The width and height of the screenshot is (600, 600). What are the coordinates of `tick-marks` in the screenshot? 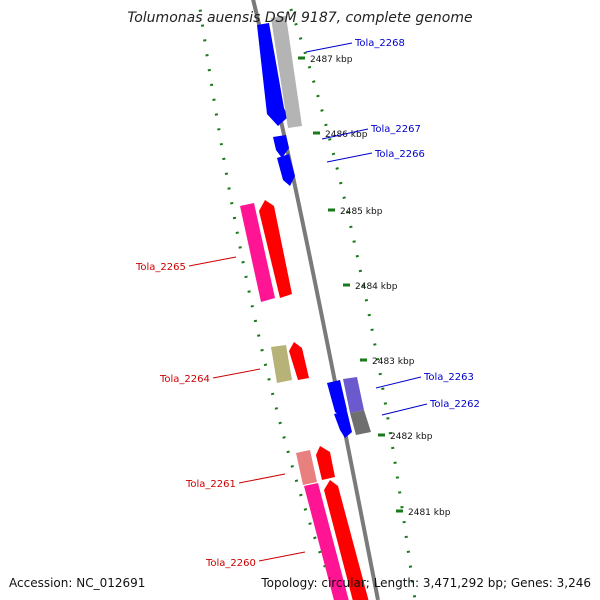 It's located at (350, 284).